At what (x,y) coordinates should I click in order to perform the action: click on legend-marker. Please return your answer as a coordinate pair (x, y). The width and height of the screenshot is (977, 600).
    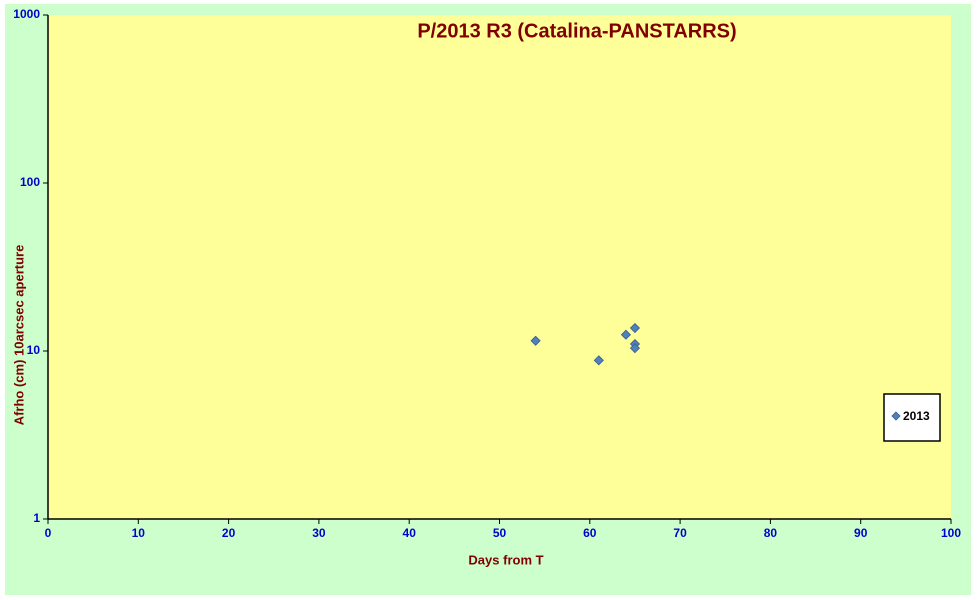
    Looking at the image, I should click on (896, 416).